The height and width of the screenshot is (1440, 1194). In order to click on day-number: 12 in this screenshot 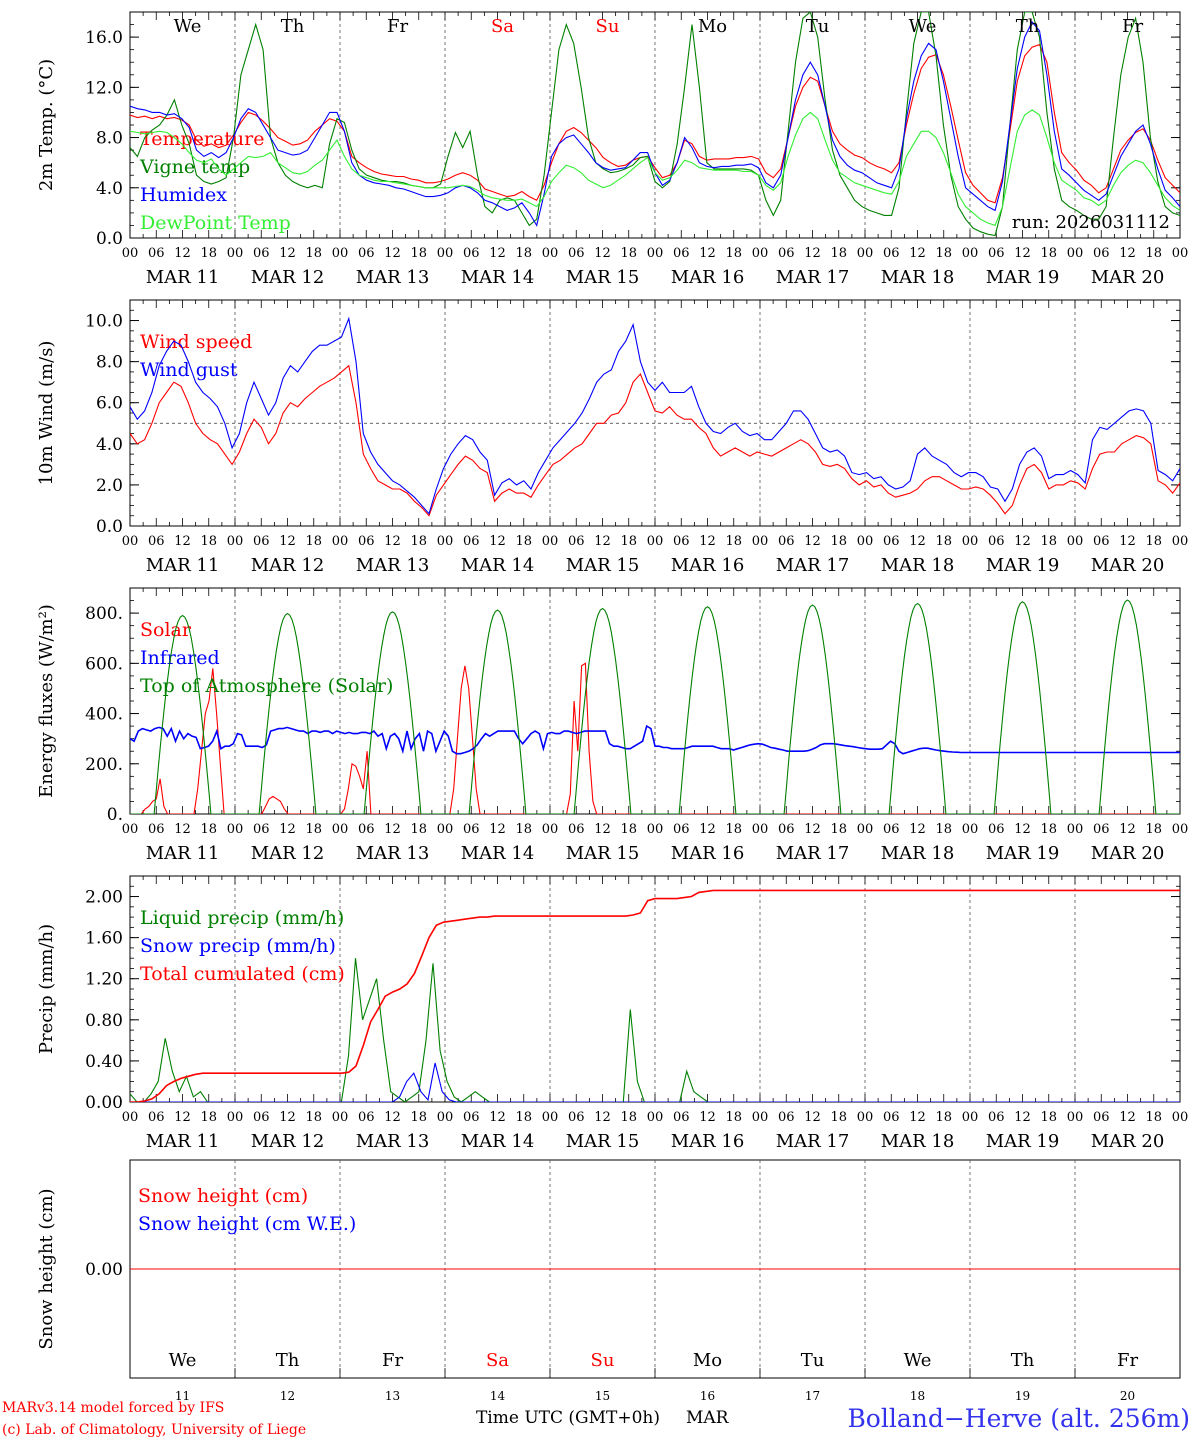, I will do `click(287, 1396)`.